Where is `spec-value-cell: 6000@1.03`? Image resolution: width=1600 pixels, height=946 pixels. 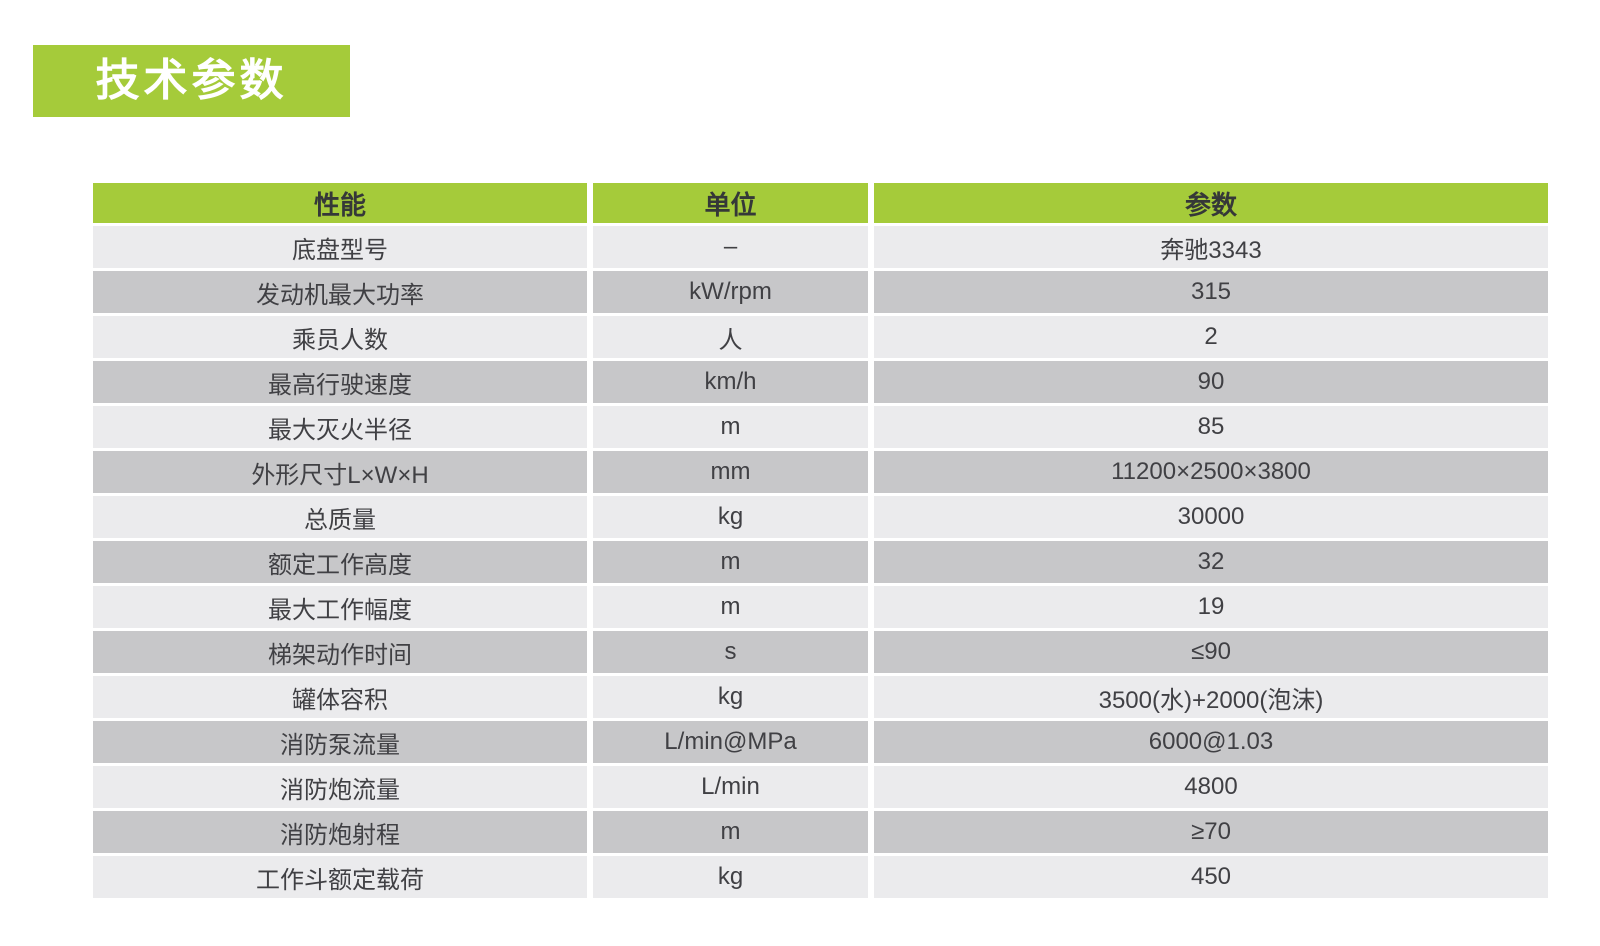 spec-value-cell: 6000@1.03 is located at coordinates (1211, 742).